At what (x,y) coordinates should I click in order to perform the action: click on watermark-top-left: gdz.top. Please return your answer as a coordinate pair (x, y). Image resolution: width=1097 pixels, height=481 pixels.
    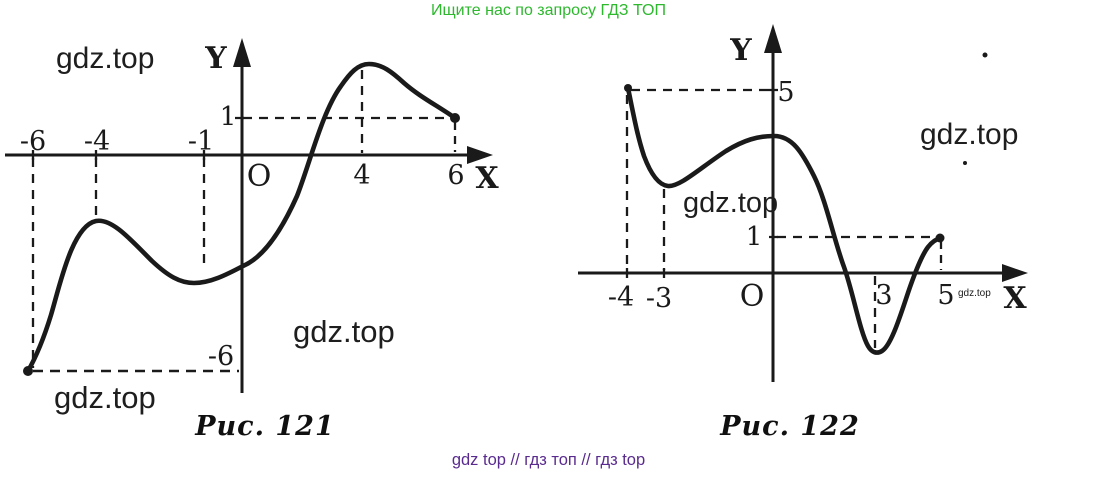
    Looking at the image, I should click on (105, 58).